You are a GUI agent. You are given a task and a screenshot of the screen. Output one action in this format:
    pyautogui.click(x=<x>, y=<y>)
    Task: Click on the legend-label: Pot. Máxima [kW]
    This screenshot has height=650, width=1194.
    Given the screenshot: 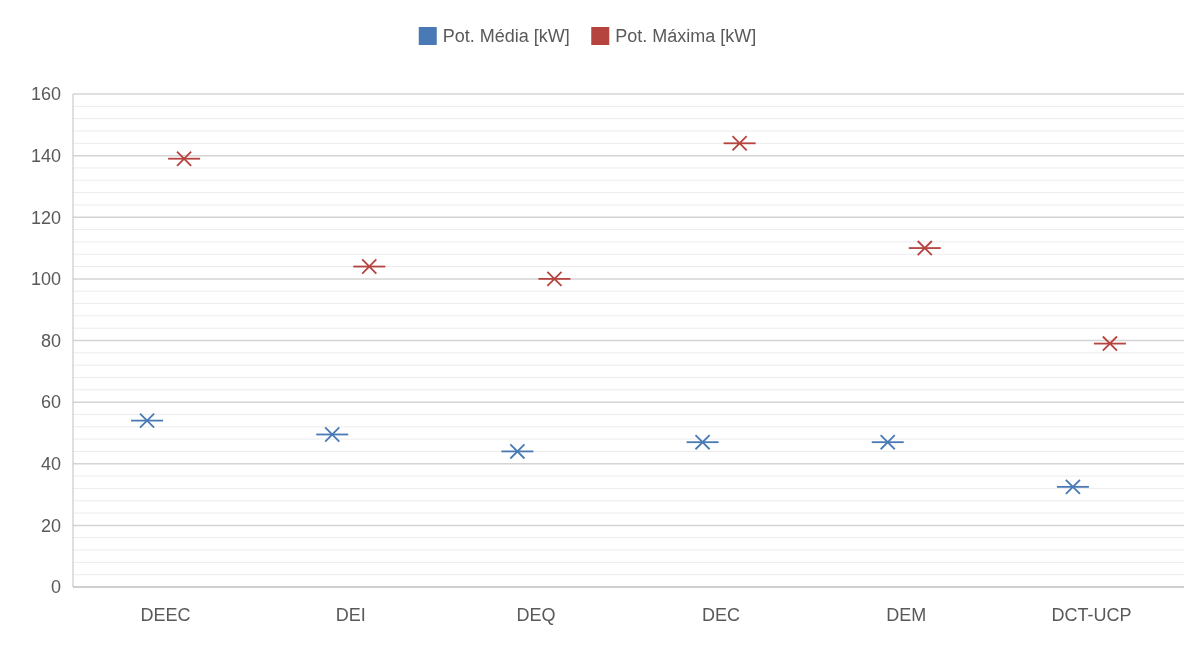 What is the action you would take?
    pyautogui.click(x=686, y=36)
    